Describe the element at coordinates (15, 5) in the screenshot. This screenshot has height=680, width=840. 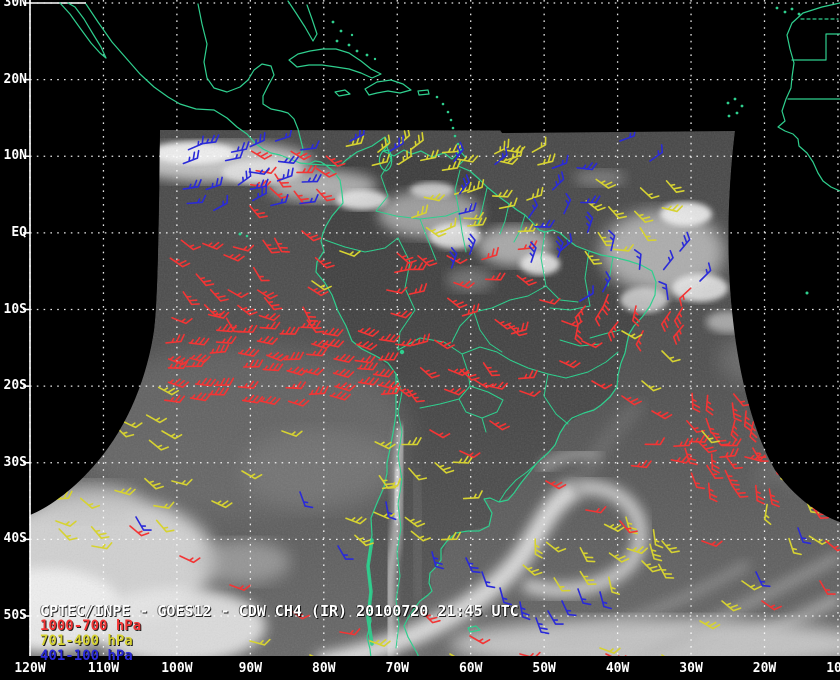
I see `lat-label: 30N` at that location.